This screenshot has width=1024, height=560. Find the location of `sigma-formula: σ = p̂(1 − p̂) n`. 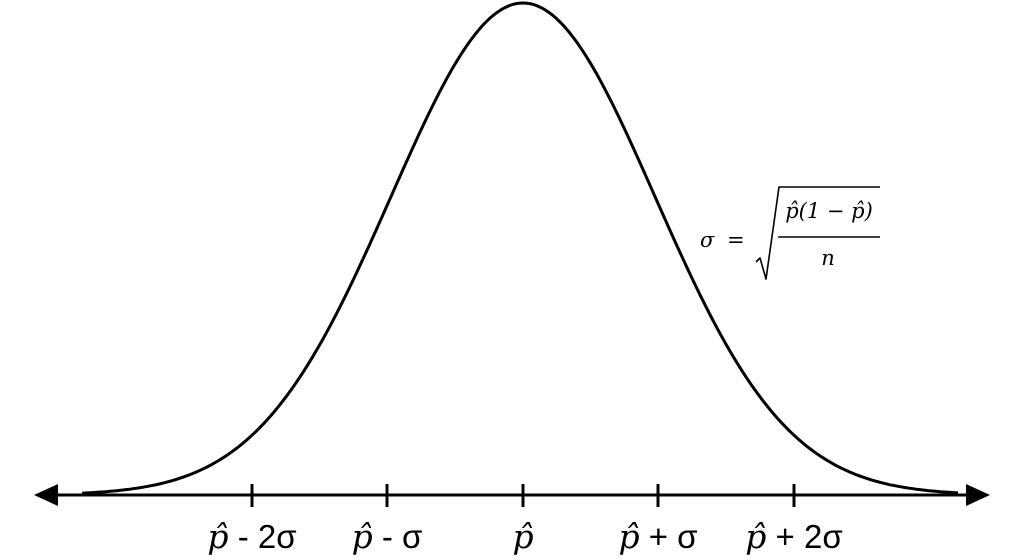

sigma-formula: σ = p̂(1 − p̂) n is located at coordinates (790, 233).